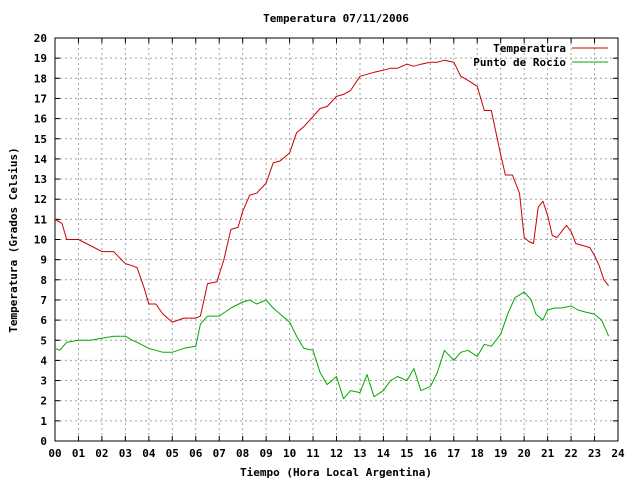 The width and height of the screenshot is (640, 485). Describe the element at coordinates (41, 159) in the screenshot. I see `y-tick-label: 14` at that location.